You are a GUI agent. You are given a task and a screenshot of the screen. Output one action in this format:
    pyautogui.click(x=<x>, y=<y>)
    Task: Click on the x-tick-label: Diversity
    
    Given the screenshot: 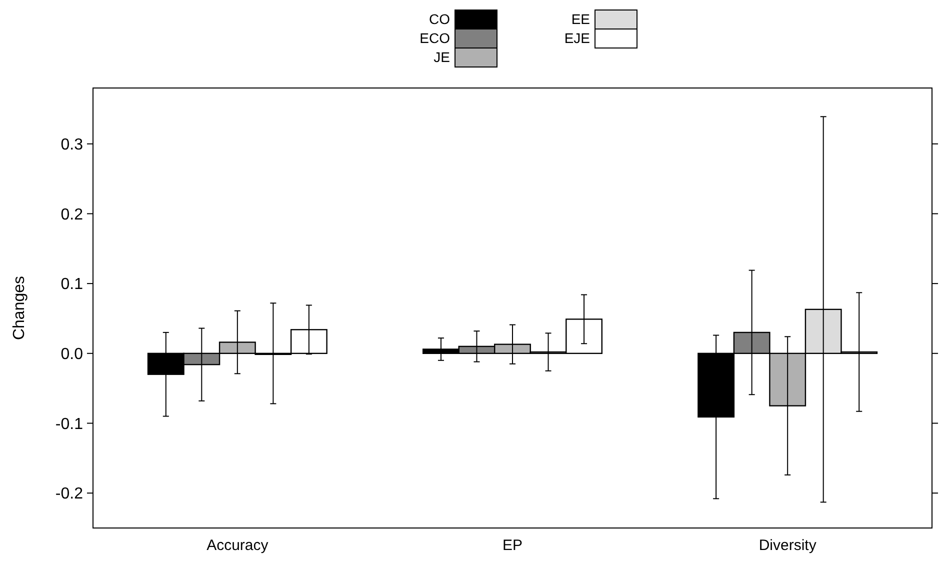 What is the action you would take?
    pyautogui.click(x=787, y=545)
    